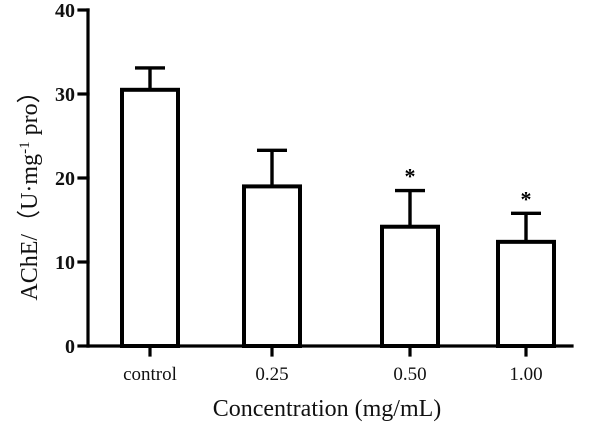 The height and width of the screenshot is (425, 596). What do you see at coordinates (525, 374) in the screenshot?
I see `x-tick-label-1.00: 1.00` at bounding box center [525, 374].